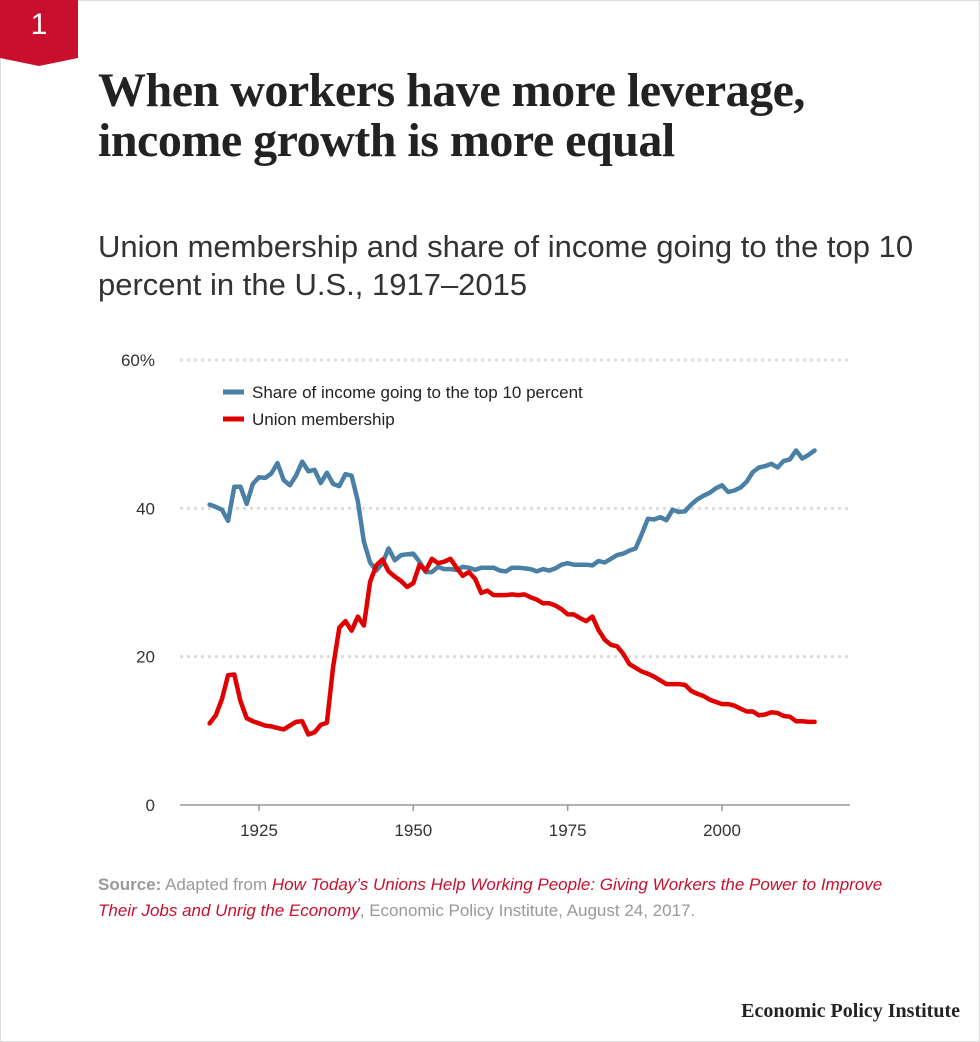 The width and height of the screenshot is (980, 1042). I want to click on epi-logo: Economic Policy Institute, so click(850, 1011).